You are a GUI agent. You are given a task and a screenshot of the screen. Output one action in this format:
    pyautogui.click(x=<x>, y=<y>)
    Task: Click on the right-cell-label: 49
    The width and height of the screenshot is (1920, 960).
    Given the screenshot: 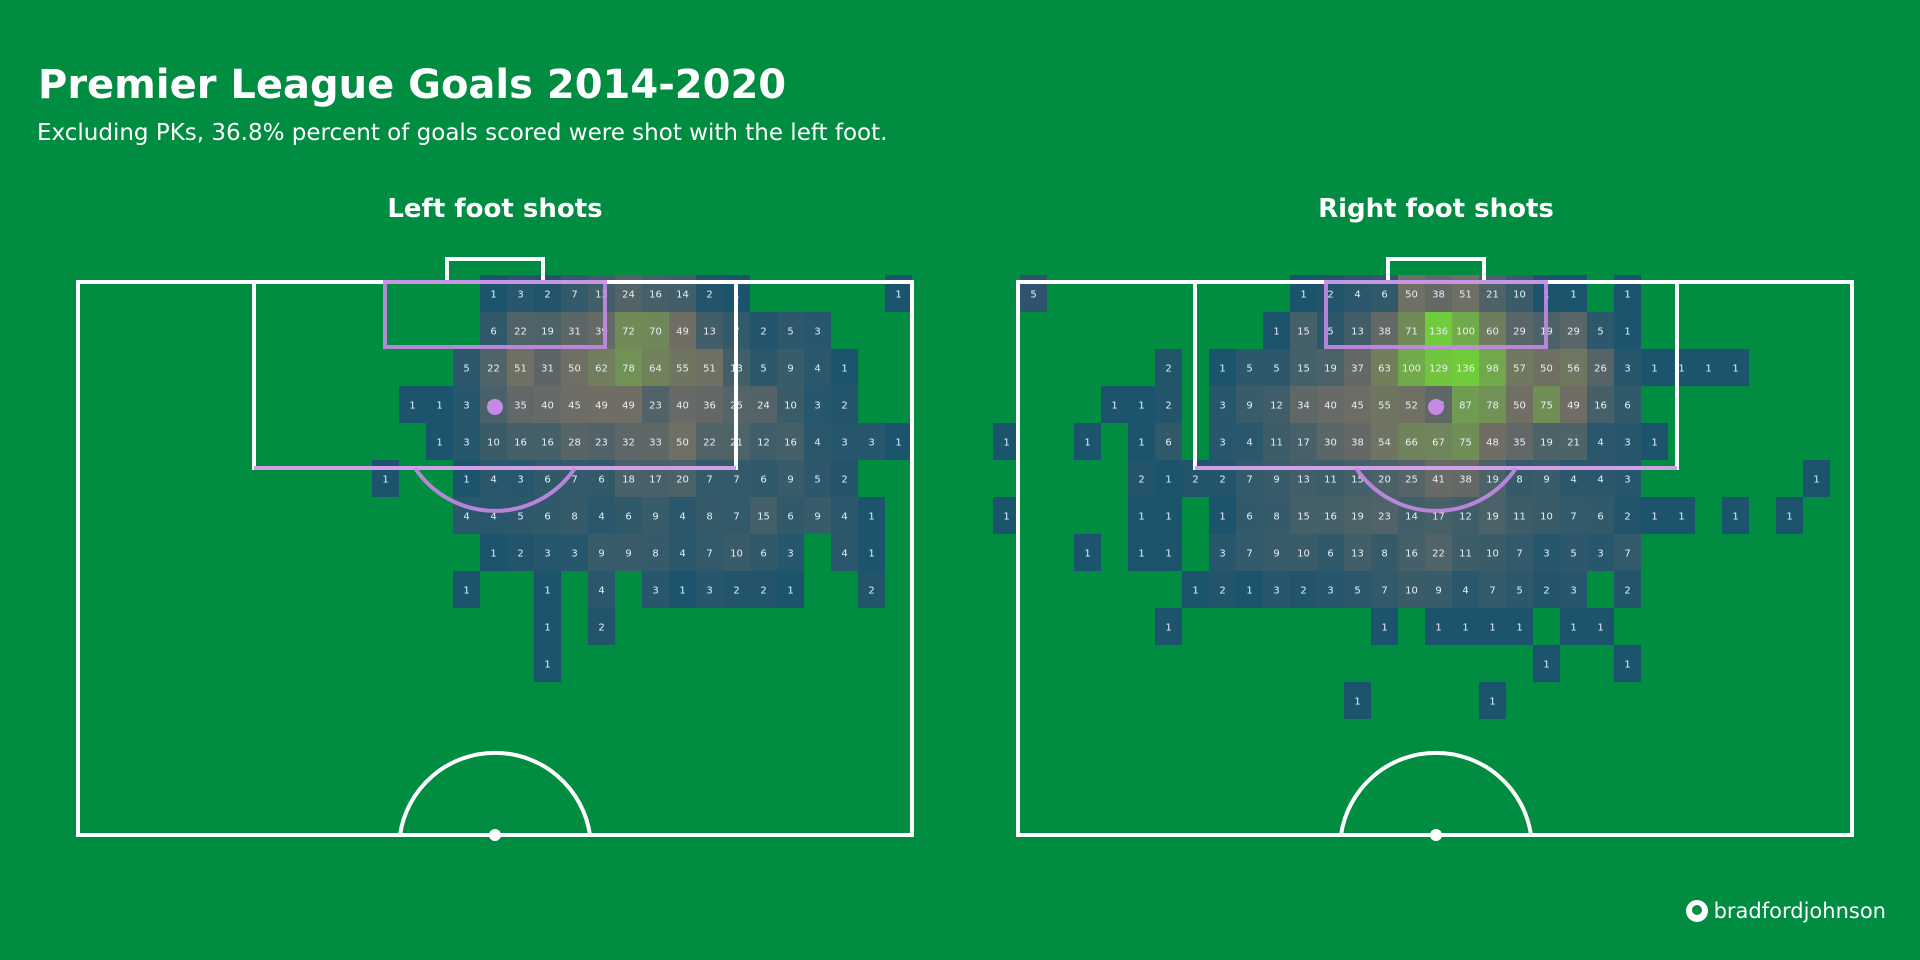 What is the action you would take?
    pyautogui.click(x=1573, y=406)
    